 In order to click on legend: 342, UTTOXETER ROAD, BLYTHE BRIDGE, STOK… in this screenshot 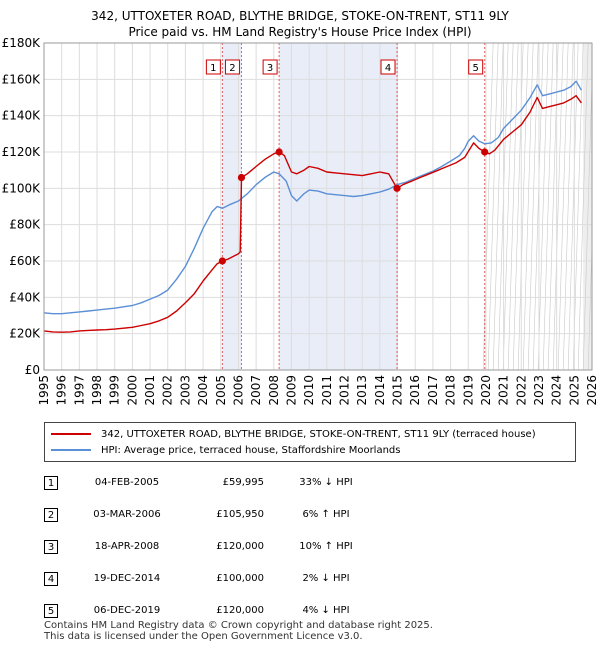, I will do `click(310, 442)`.